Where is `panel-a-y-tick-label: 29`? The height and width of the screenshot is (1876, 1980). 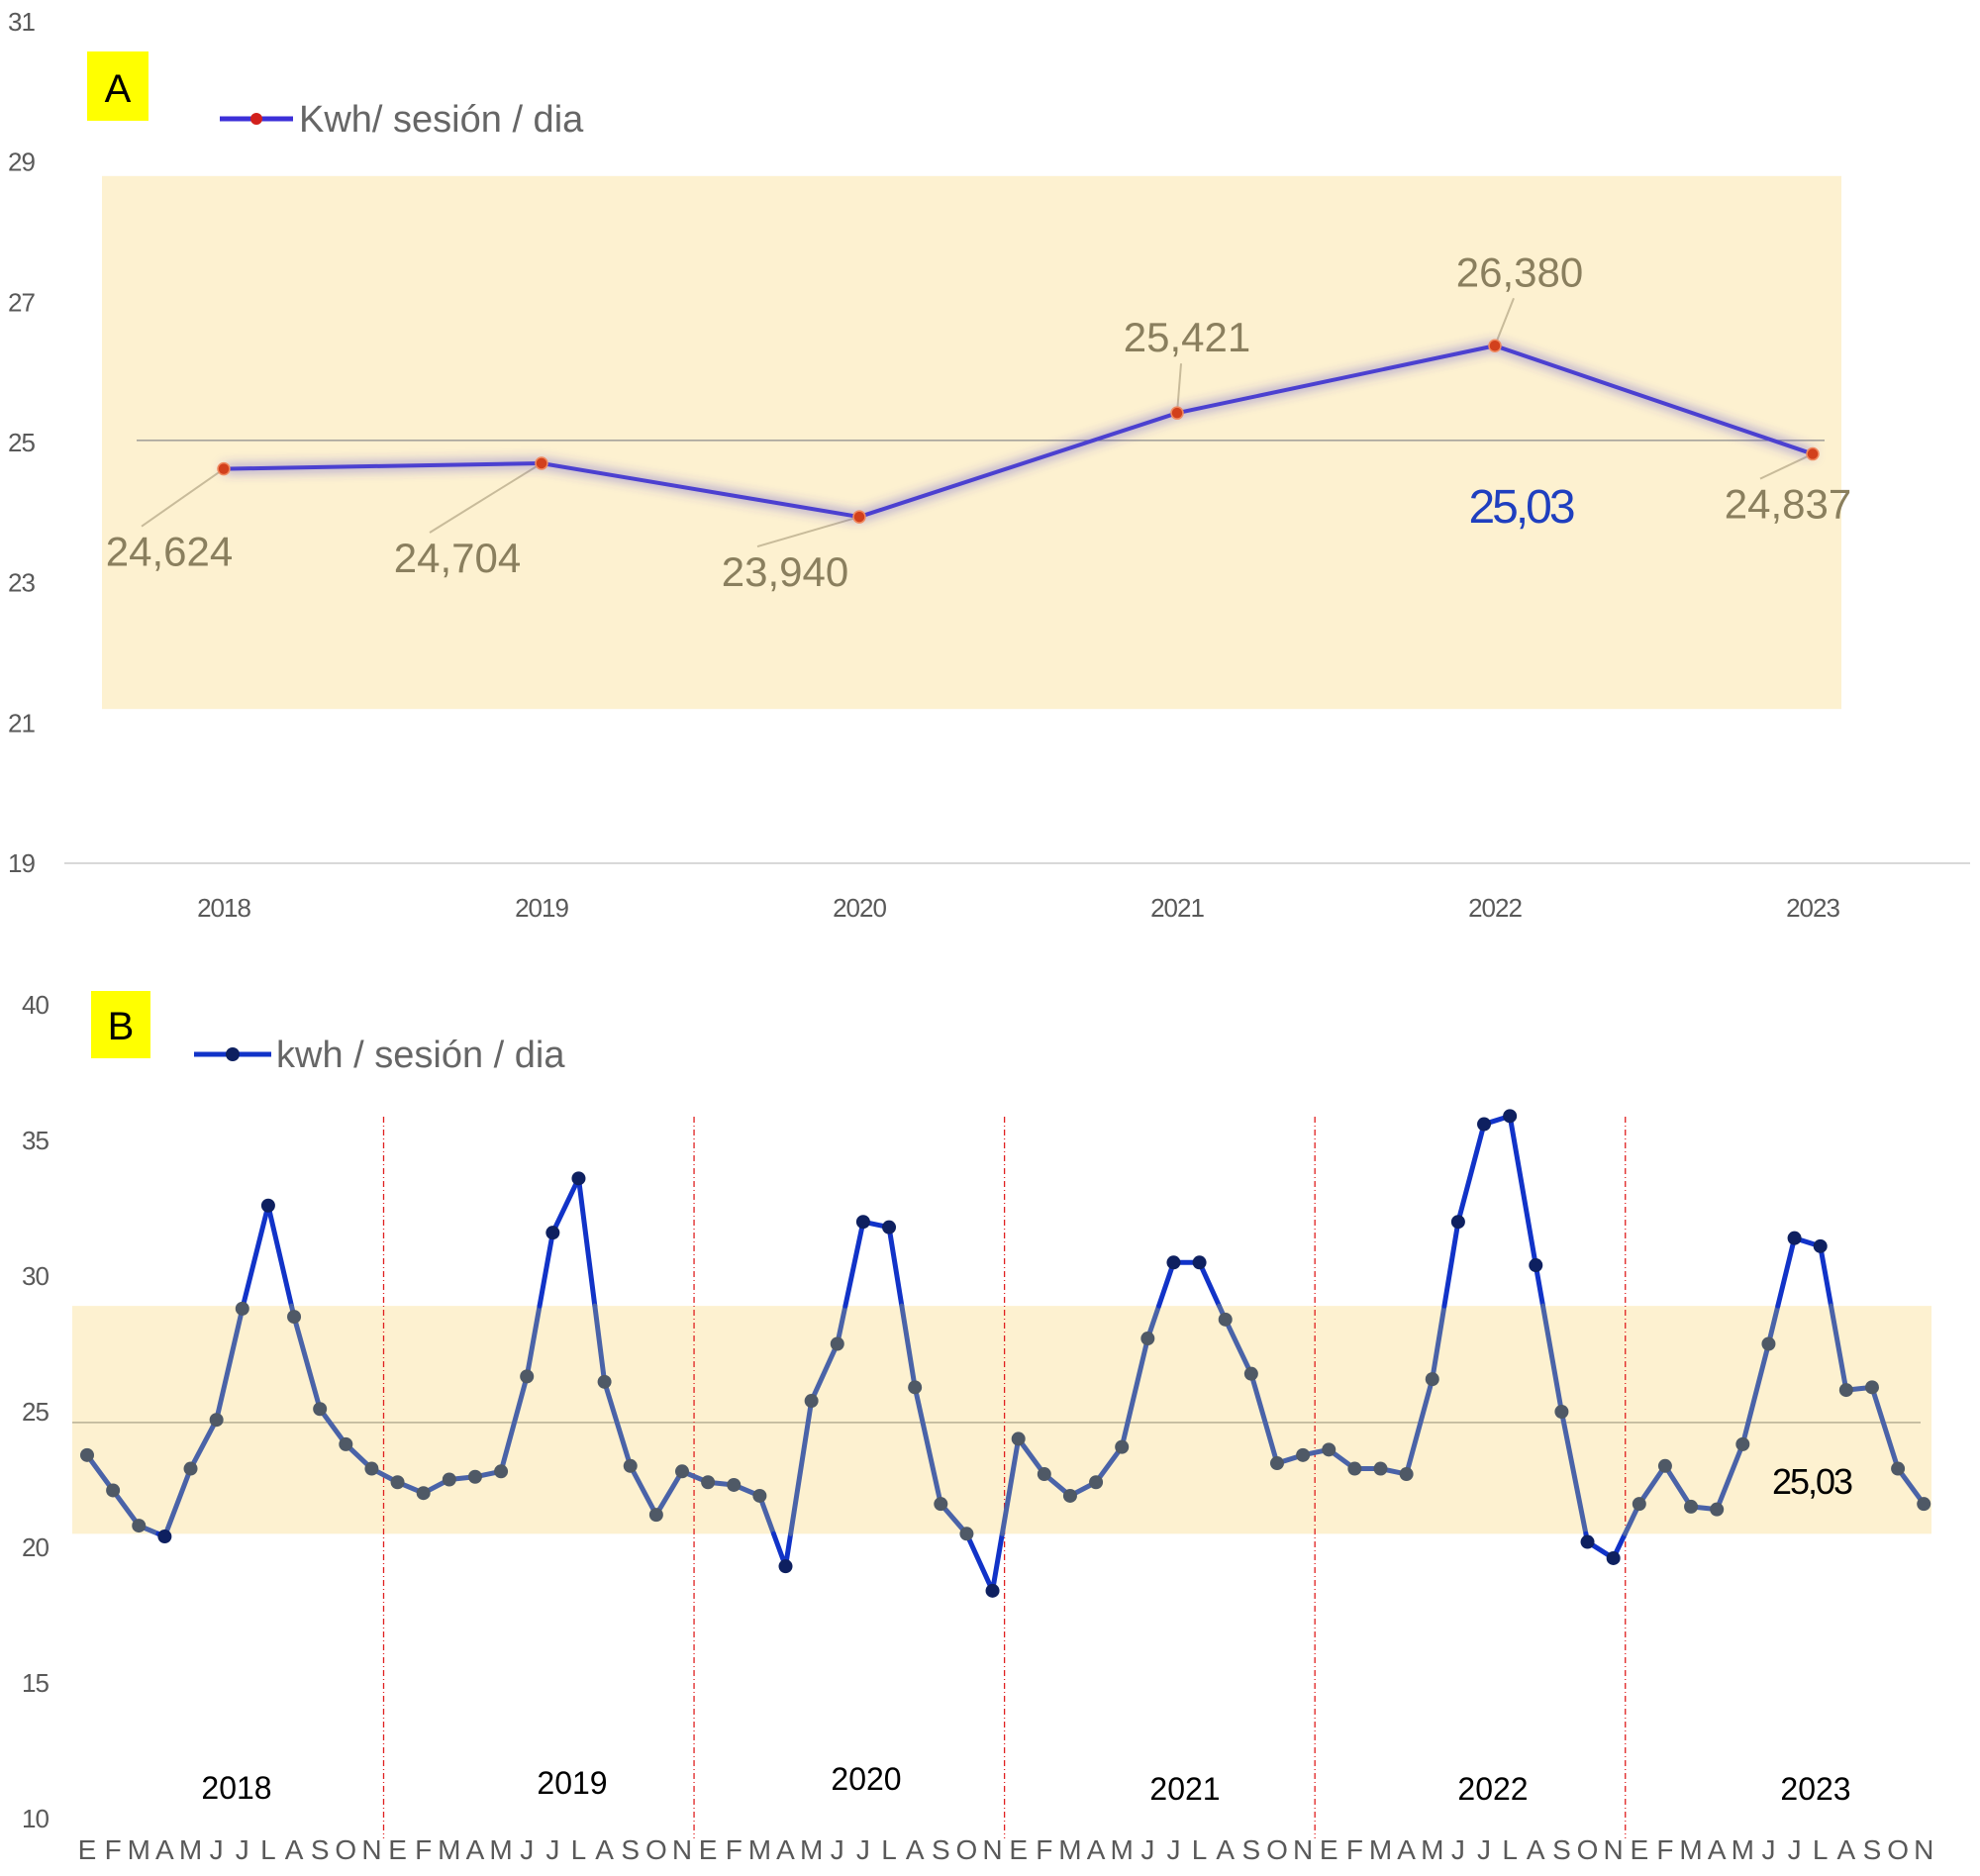 panel-a-y-tick-label: 29 is located at coordinates (22, 162).